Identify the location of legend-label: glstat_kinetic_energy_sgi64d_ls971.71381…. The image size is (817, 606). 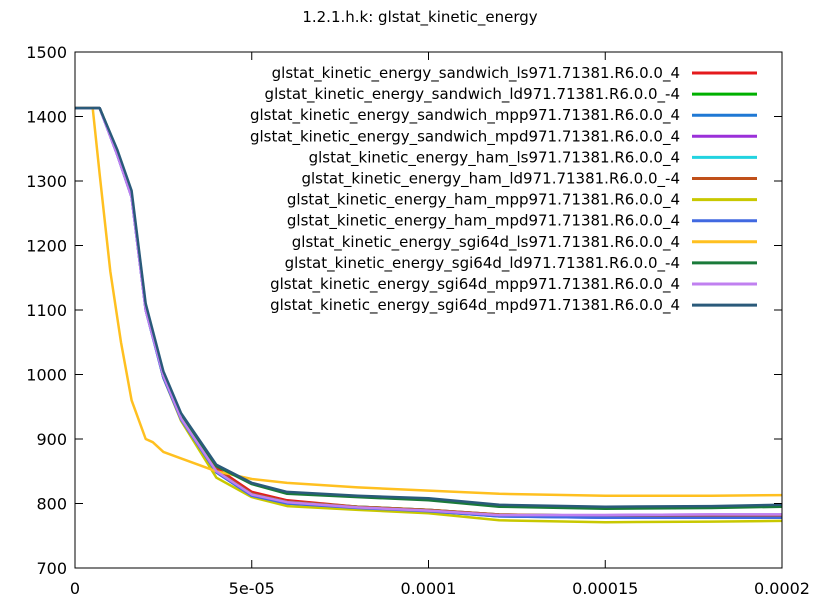
(486, 242).